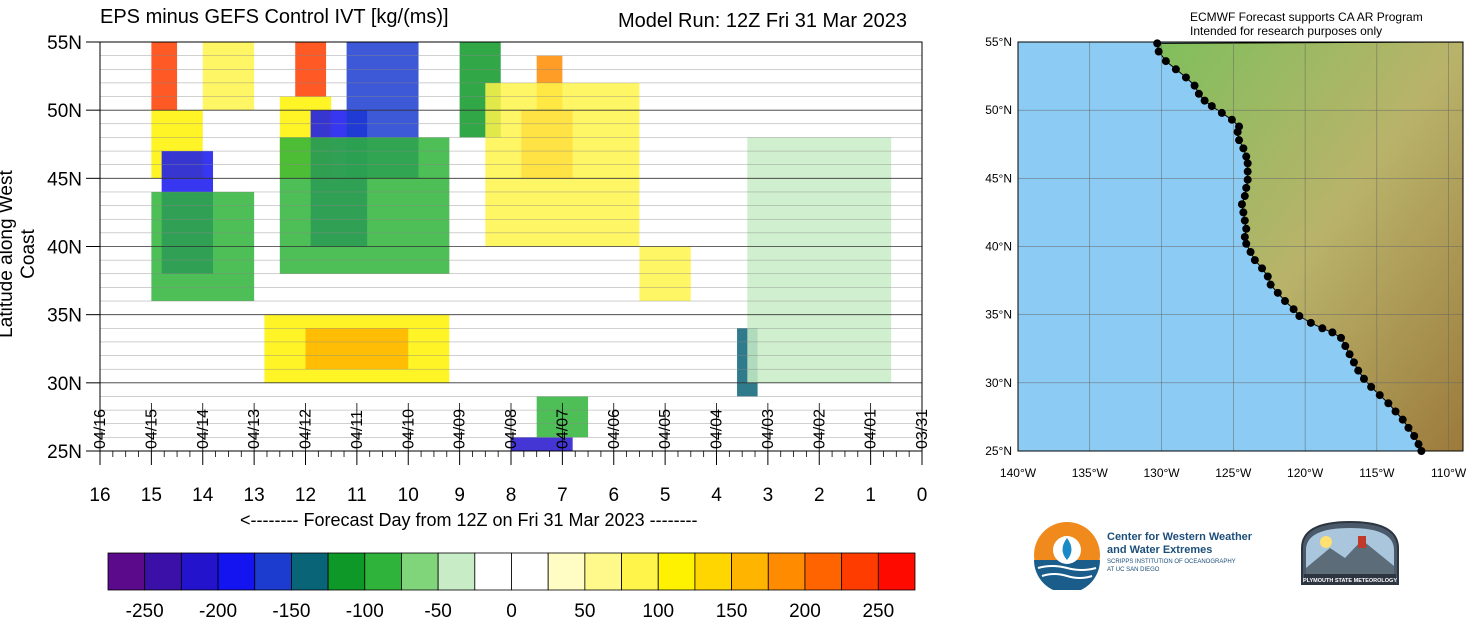 This screenshot has height=630, width=1473. I want to click on map-lat-label: 45°N, so click(998, 178).